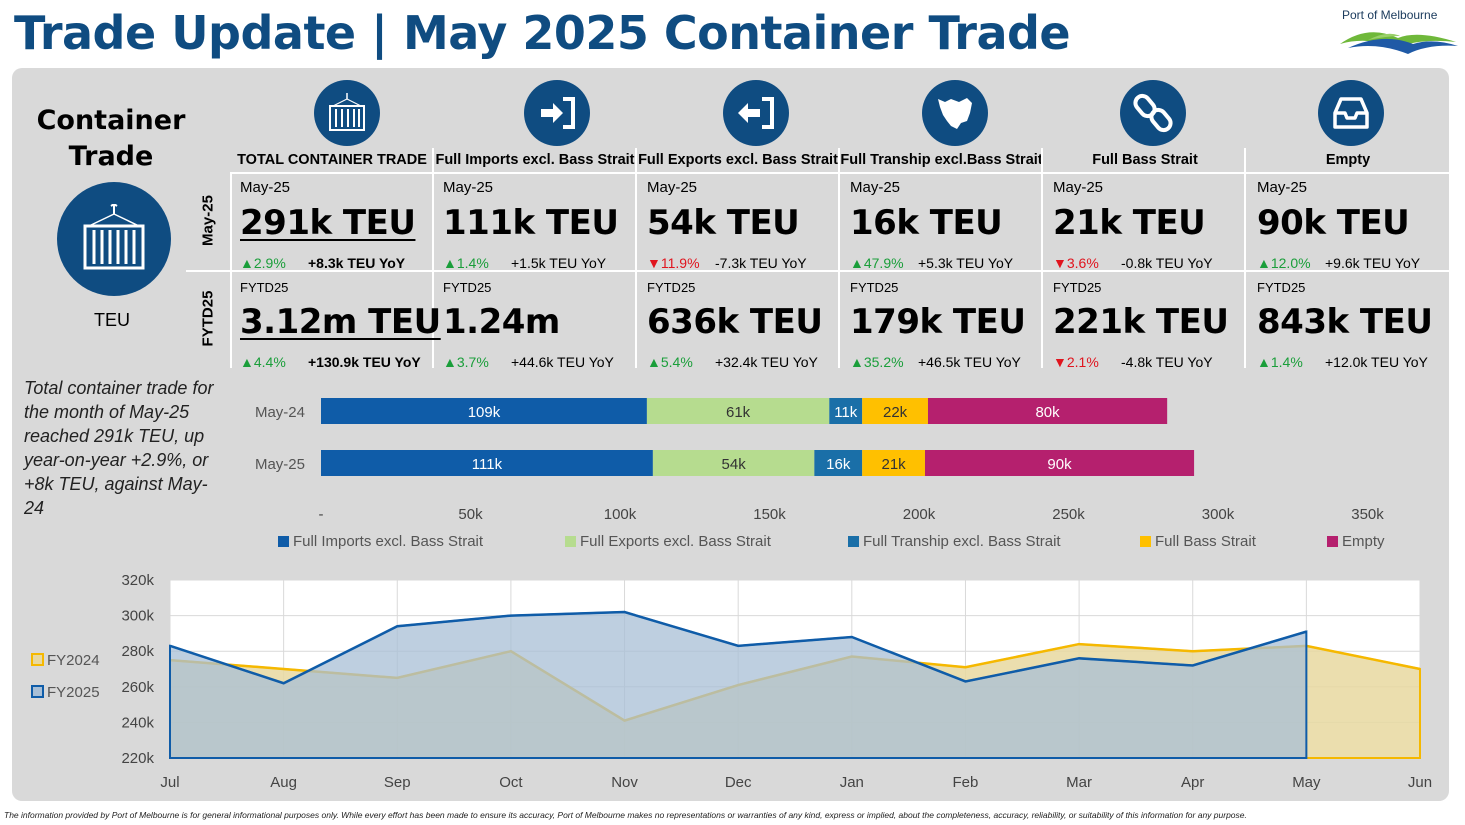 Image resolution: width=1465 pixels, height=825 pixels. Describe the element at coordinates (1399, 33) in the screenshot. I see `port-of-melbourne-logo: Port of Melbourne` at that location.